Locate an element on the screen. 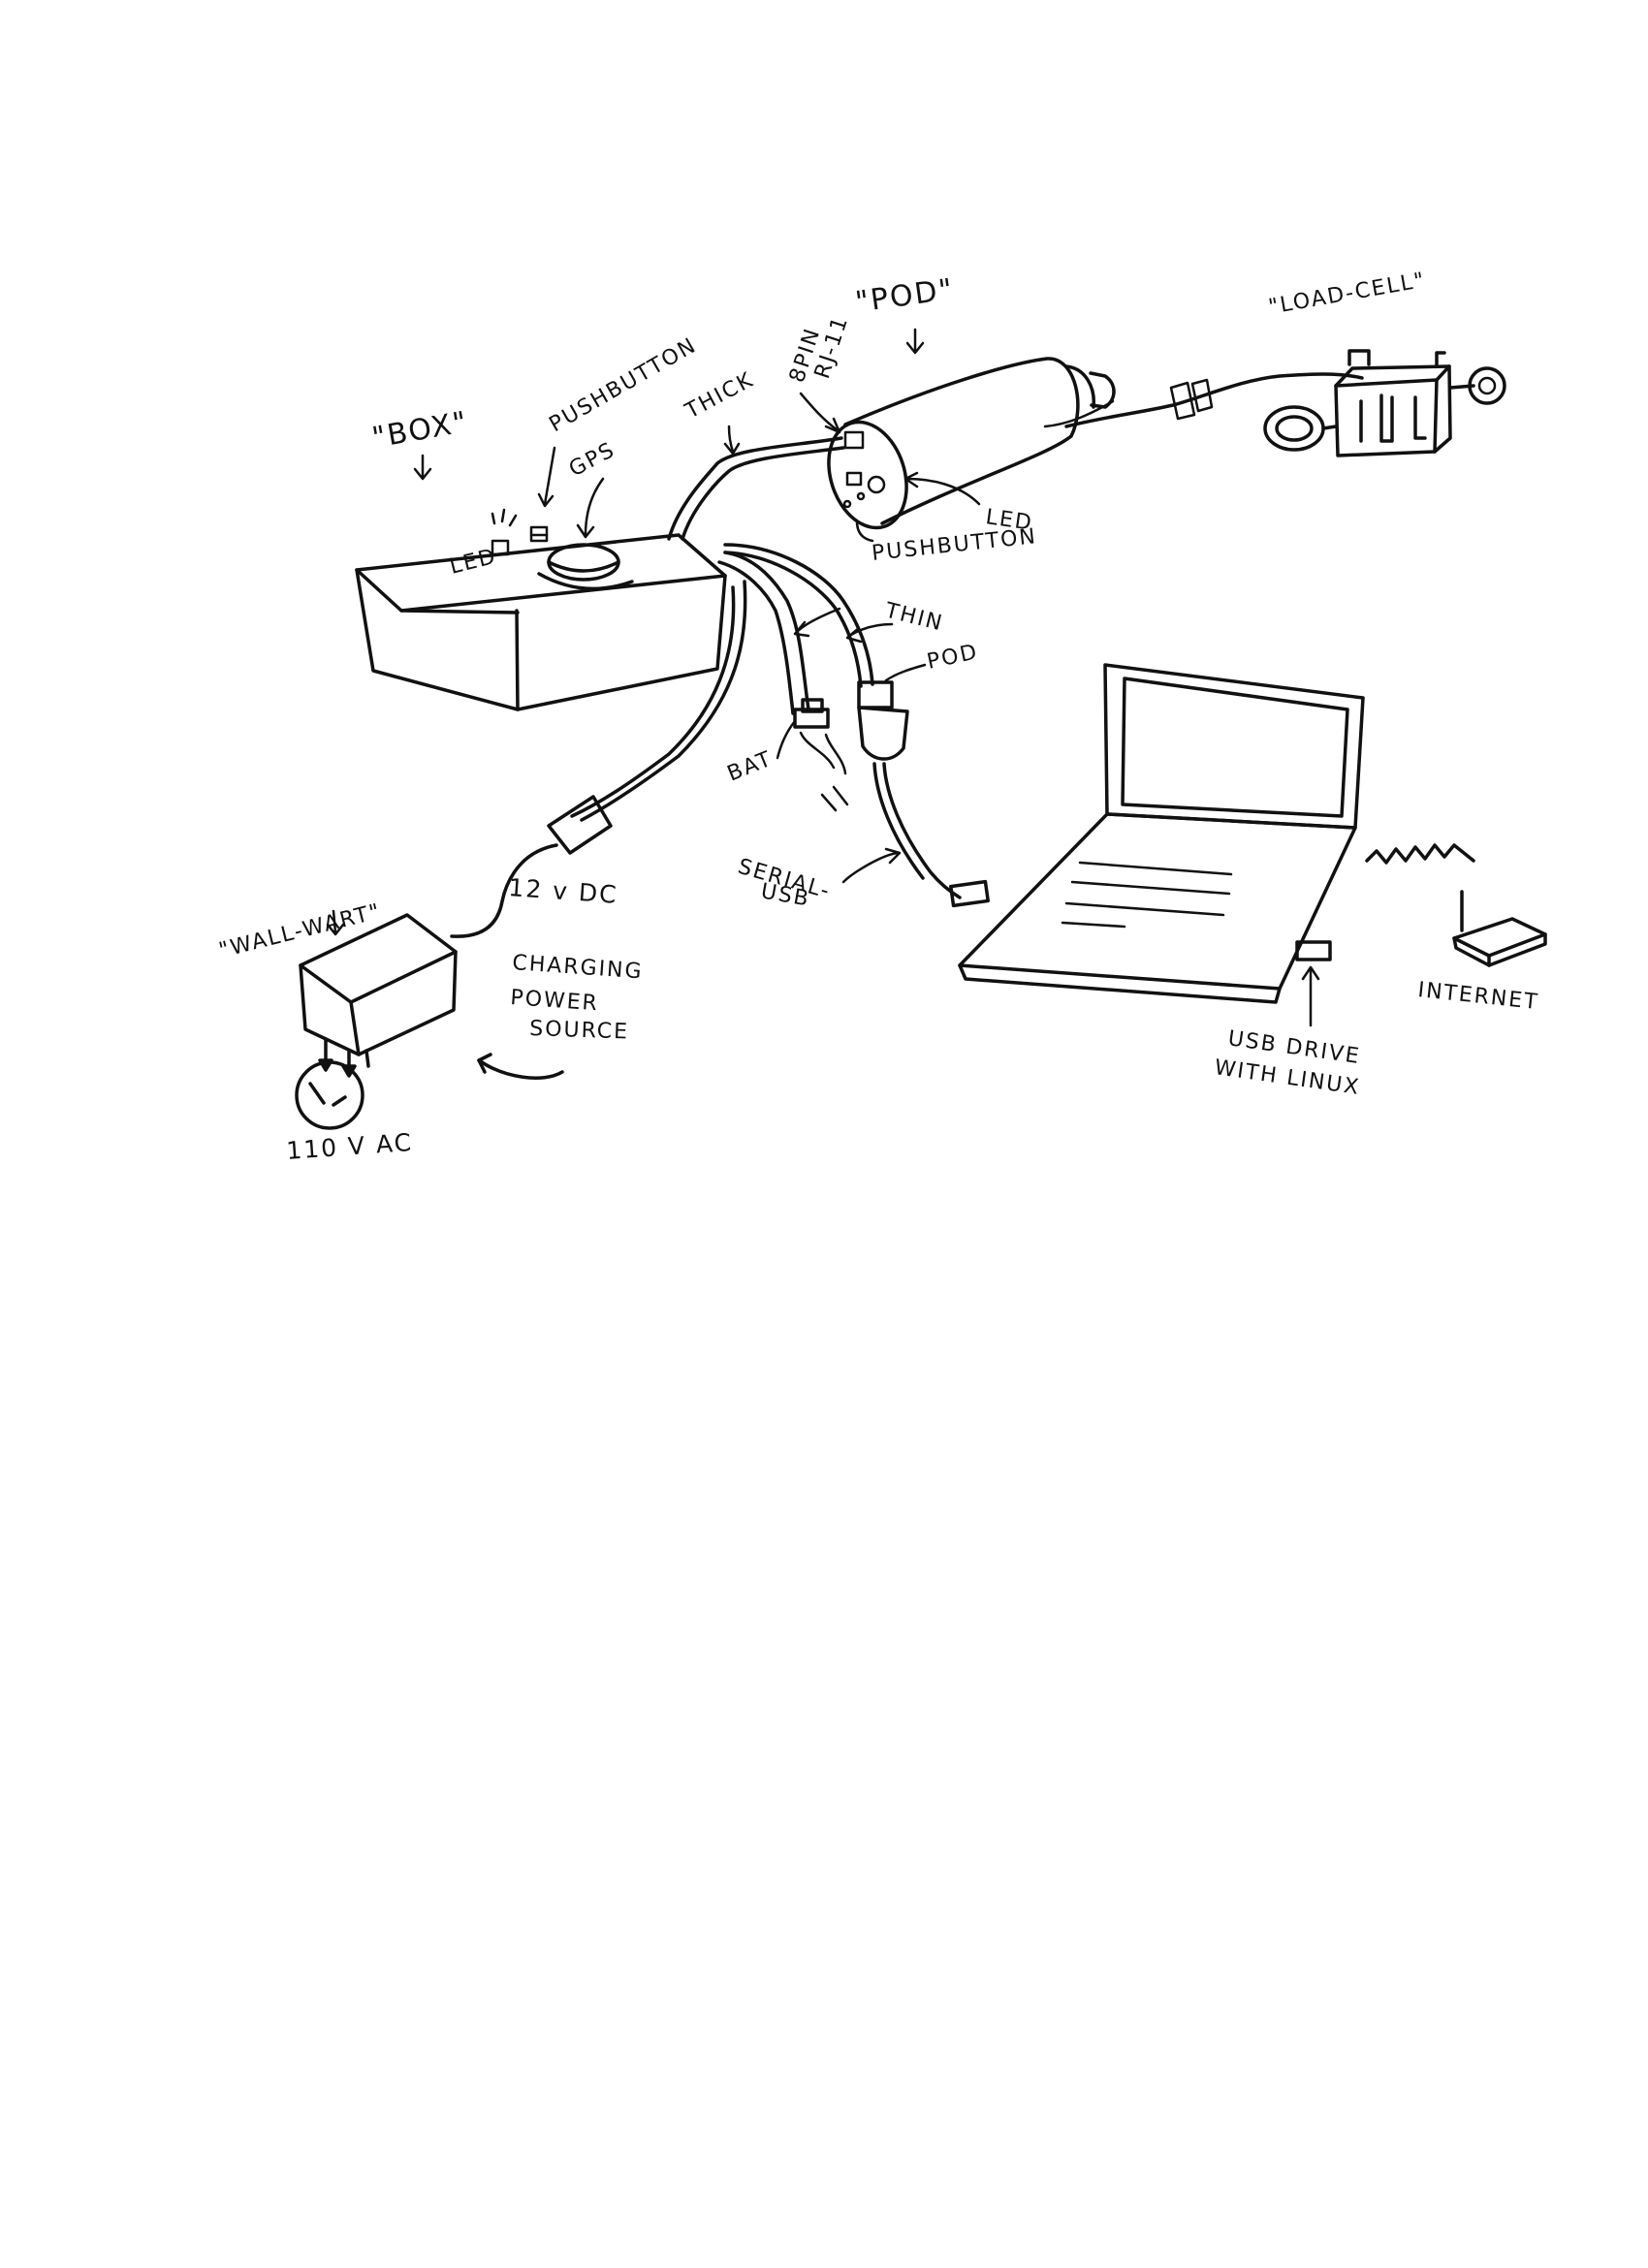 The height and width of the screenshot is (2268, 1648). wall-wart is located at coordinates (378, 996).